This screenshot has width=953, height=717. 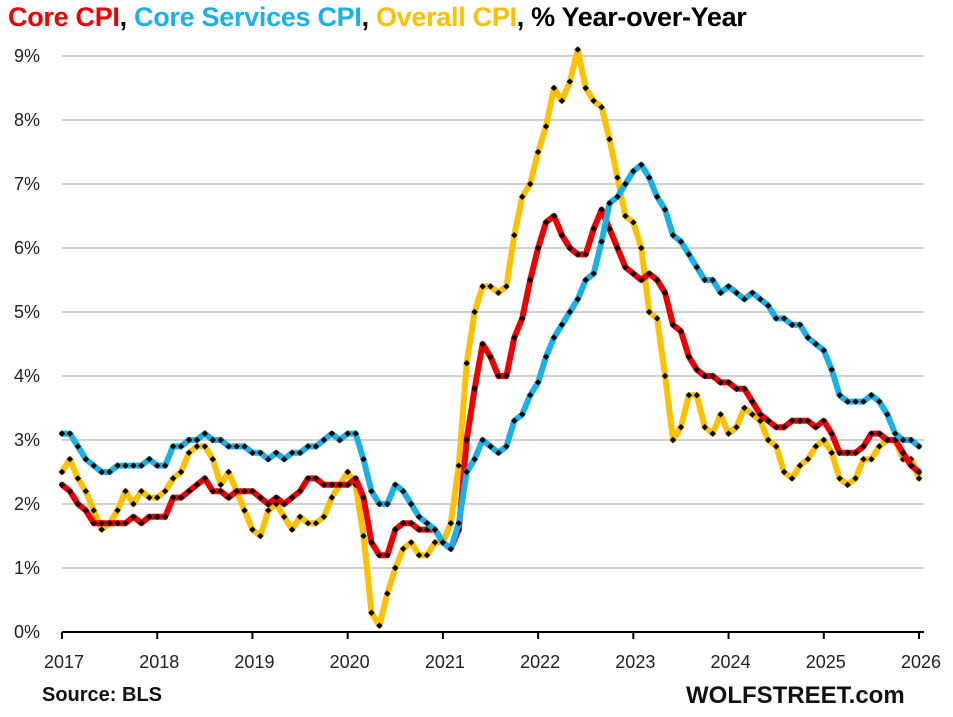 What do you see at coordinates (27, 184) in the screenshot?
I see `y-tick-label: 7%` at bounding box center [27, 184].